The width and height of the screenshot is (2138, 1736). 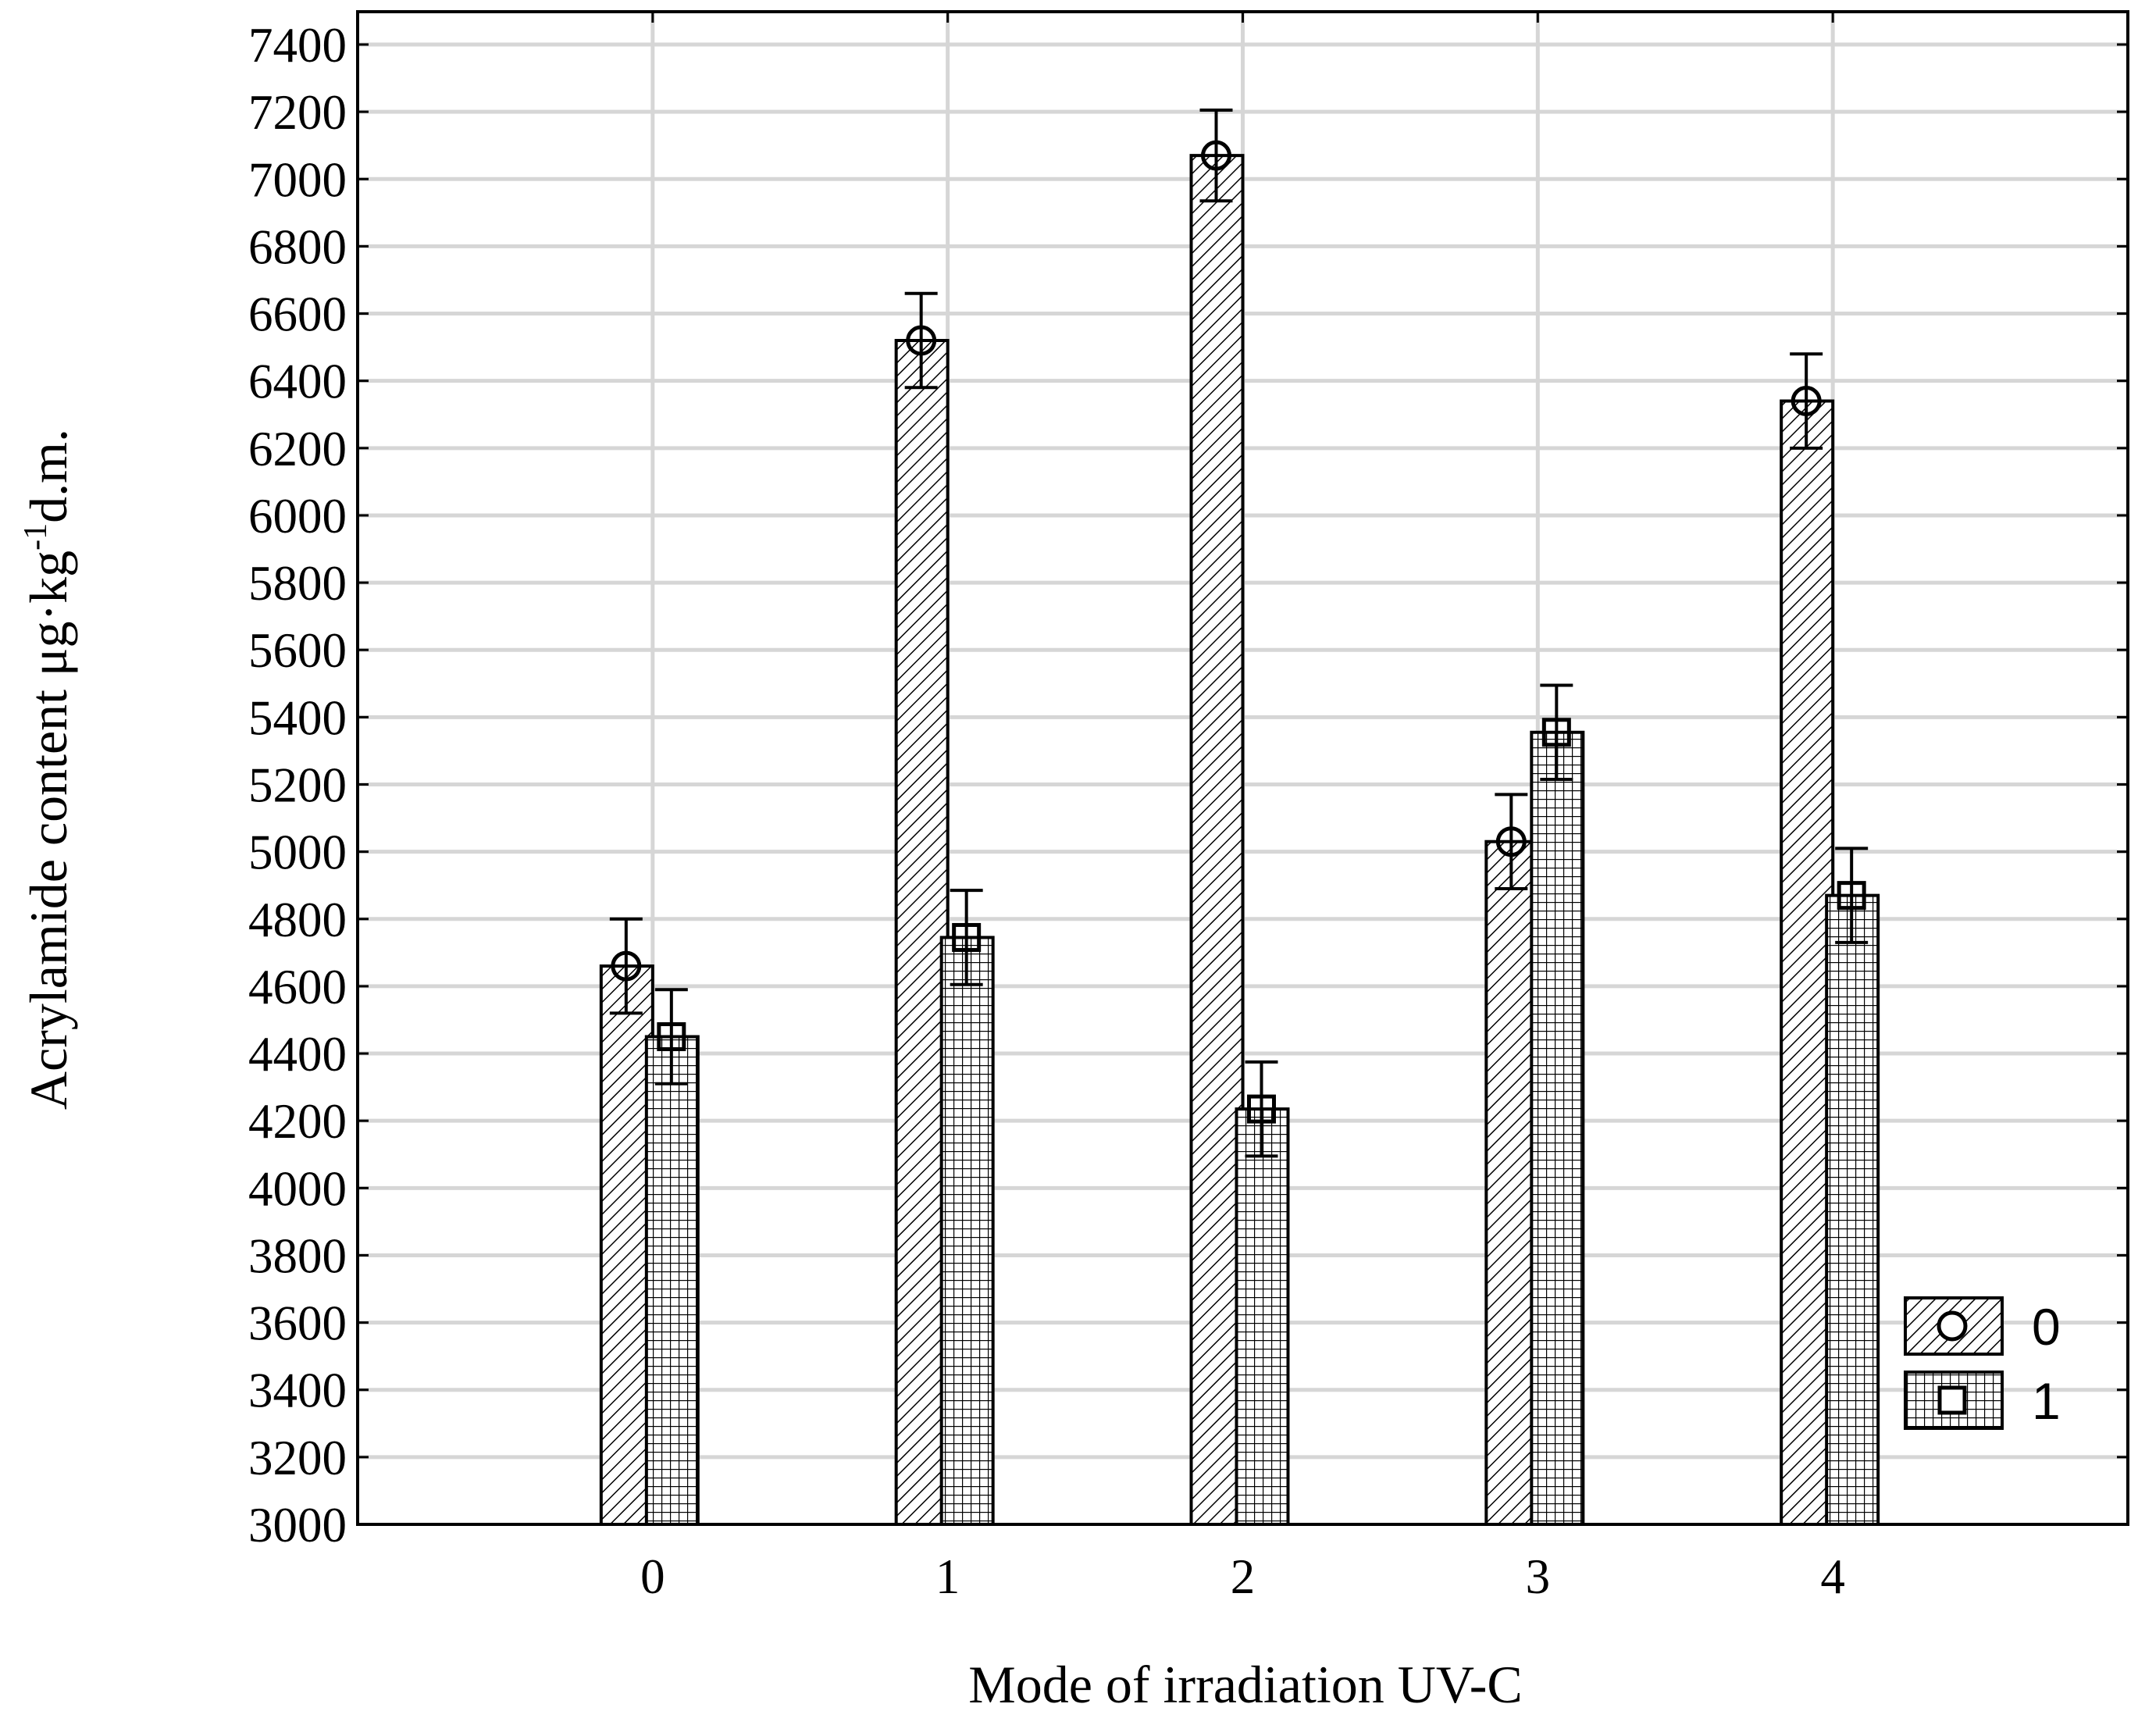 I want to click on legend-label-1: 1, so click(x=2046, y=1401).